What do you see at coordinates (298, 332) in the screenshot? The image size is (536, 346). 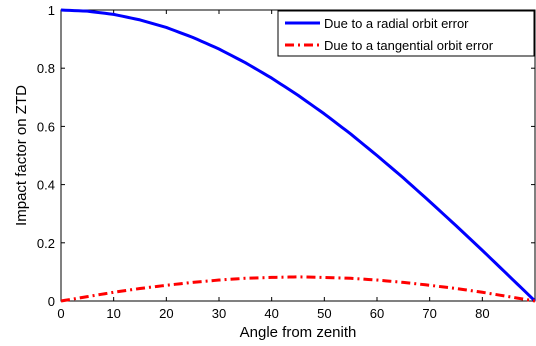 I see `x-axis-title: Angle from zenith` at bounding box center [298, 332].